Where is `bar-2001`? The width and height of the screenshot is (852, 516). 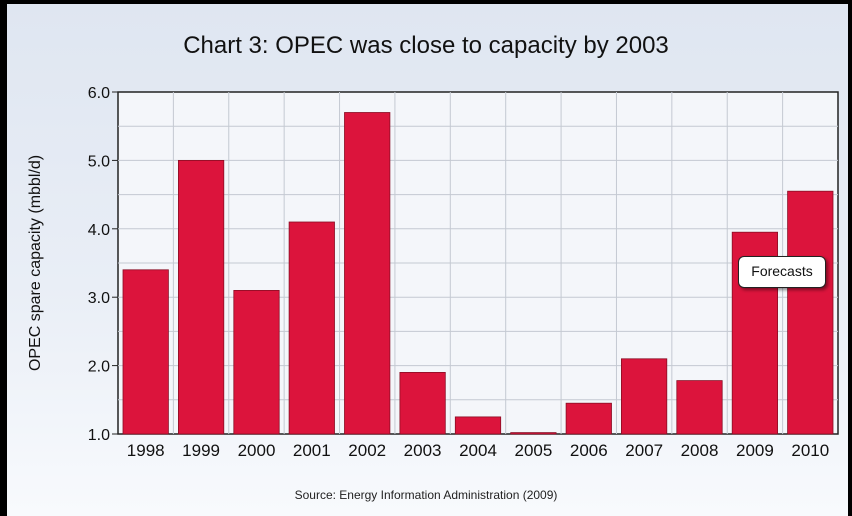 bar-2001 is located at coordinates (311, 328).